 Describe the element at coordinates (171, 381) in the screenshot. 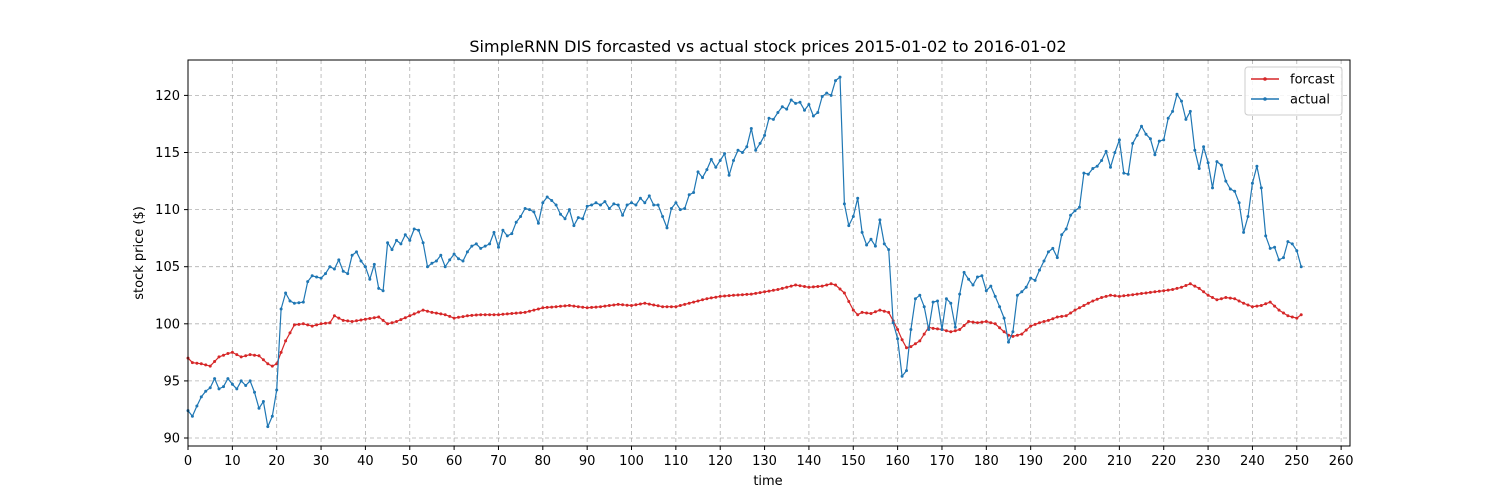

I see `y-tick-label: 95` at that location.